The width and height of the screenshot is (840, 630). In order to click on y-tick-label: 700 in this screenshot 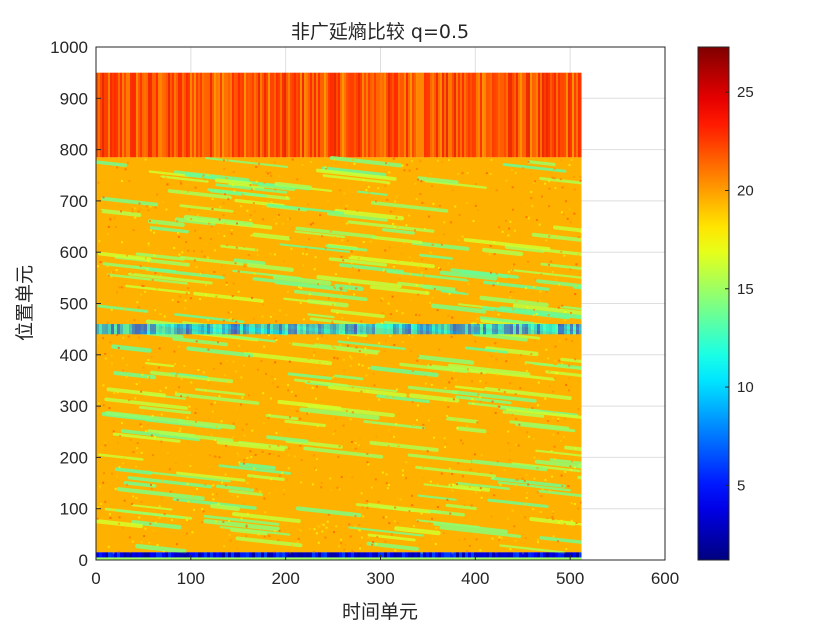, I will do `click(74, 201)`.